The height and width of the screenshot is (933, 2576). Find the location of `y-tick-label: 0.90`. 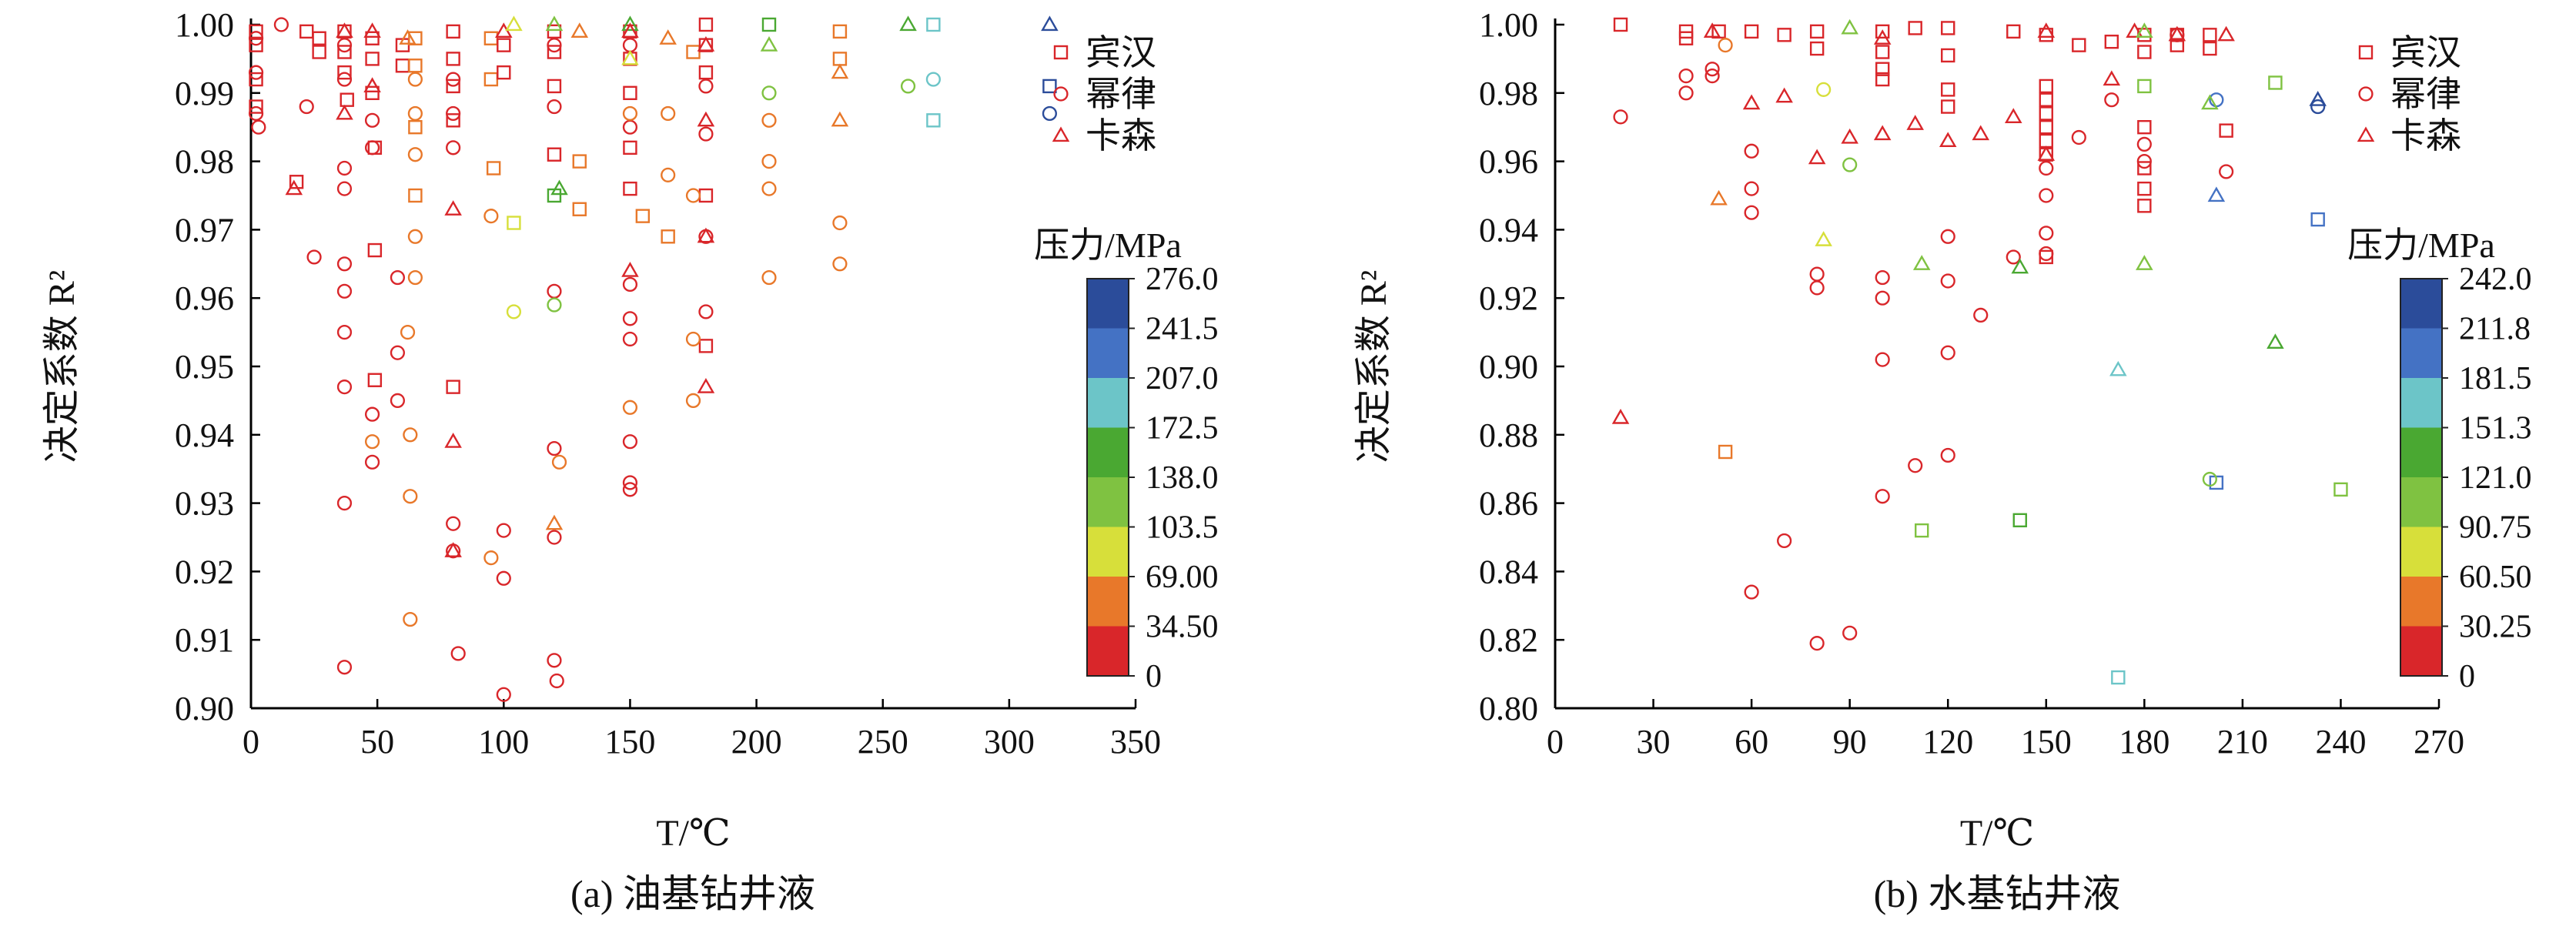

y-tick-label: 0.90 is located at coordinates (205, 708).